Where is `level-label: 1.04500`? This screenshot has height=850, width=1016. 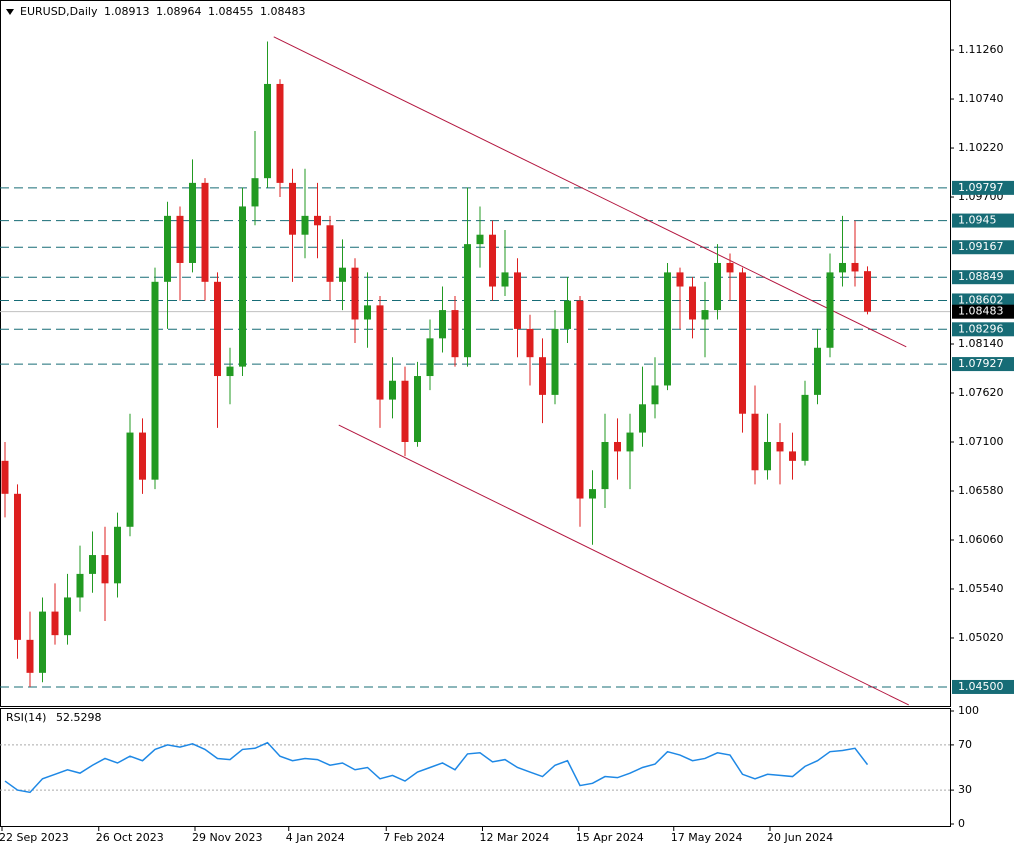 level-label: 1.04500 is located at coordinates (983, 686).